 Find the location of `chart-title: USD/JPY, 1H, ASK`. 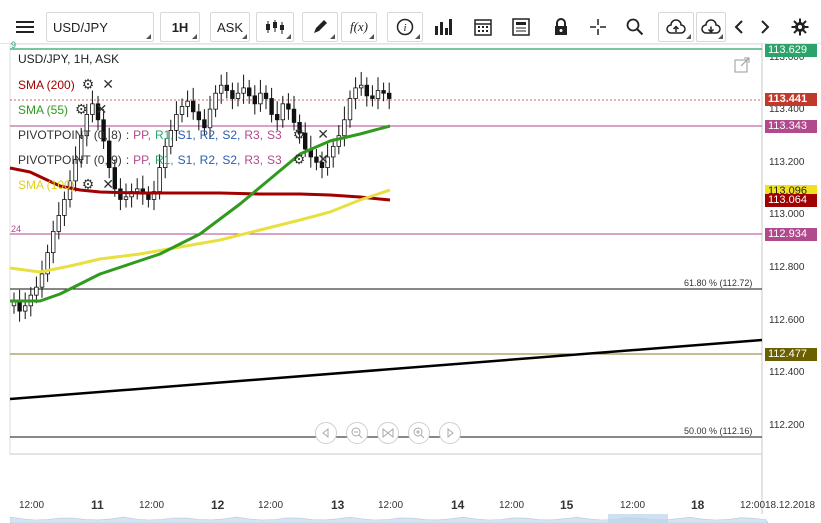

chart-title: USD/JPY, 1H, ASK is located at coordinates (68, 59).